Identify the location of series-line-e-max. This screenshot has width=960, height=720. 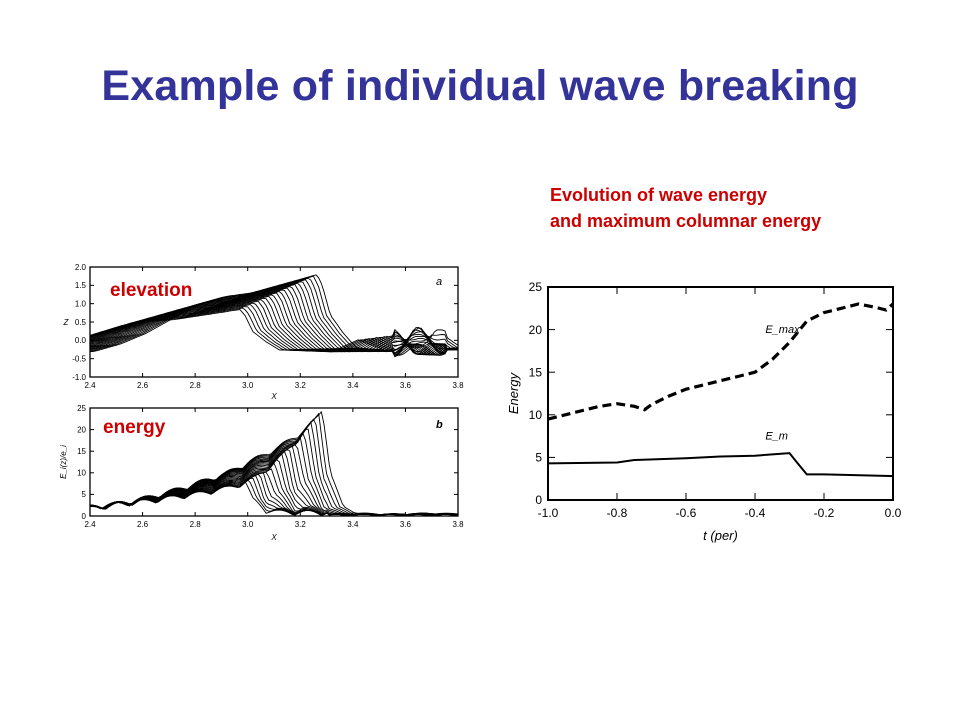
(721, 361).